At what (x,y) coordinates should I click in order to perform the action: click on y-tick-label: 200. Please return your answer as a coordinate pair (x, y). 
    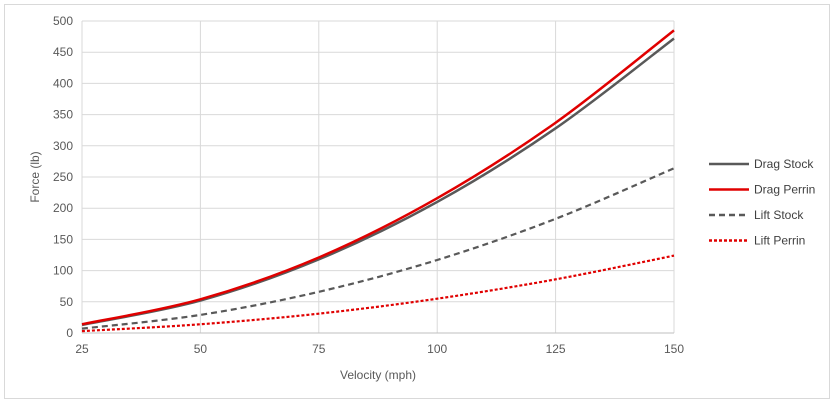
    Looking at the image, I should click on (63, 208).